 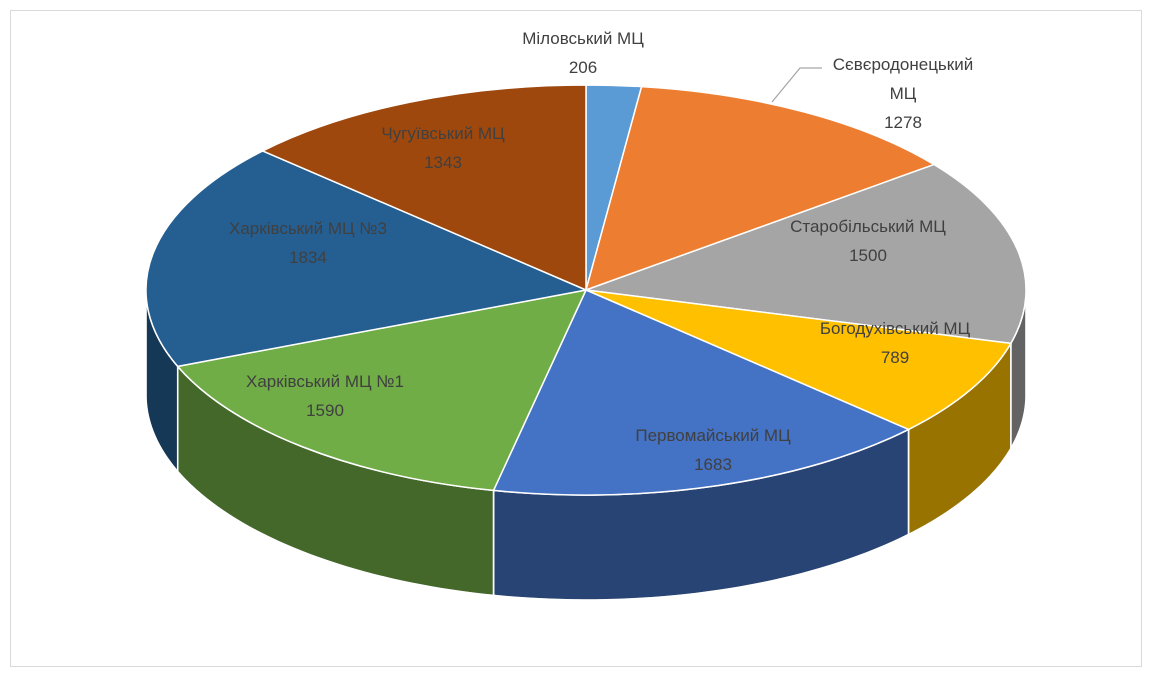 I want to click on data-label: Богодухівський МЦ 789, so click(x=895, y=343).